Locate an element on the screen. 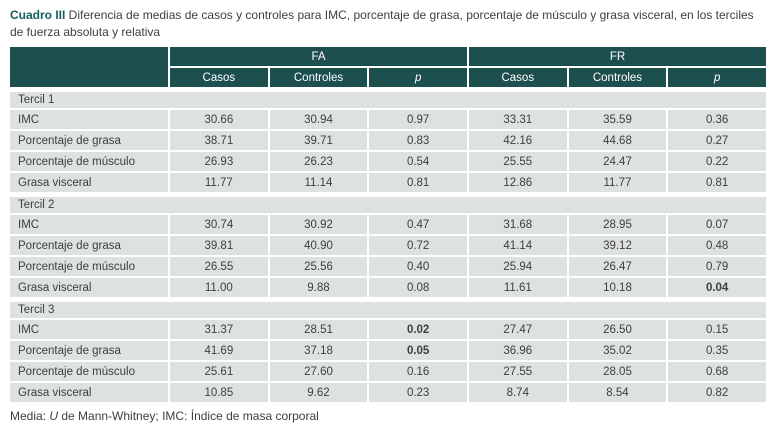  value-cell: 26.23 is located at coordinates (318, 161).